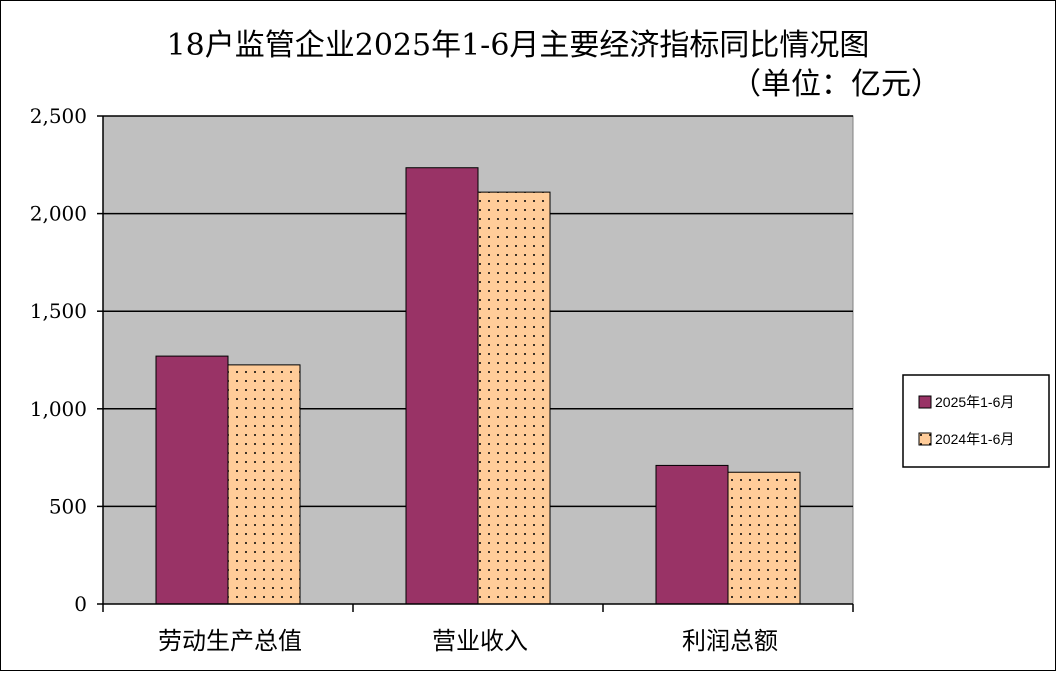  What do you see at coordinates (80, 604) in the screenshot?
I see `y-tick-label-0: 0` at bounding box center [80, 604].